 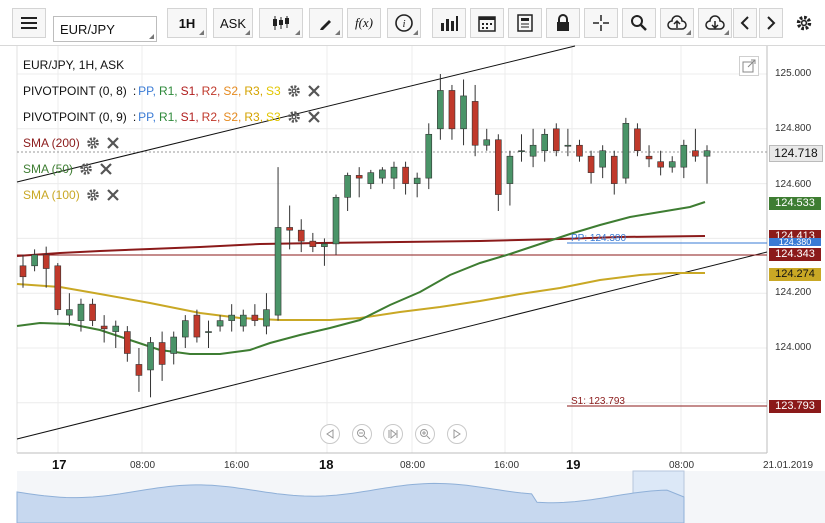 What do you see at coordinates (350, 502) in the screenshot?
I see `navigator-series` at bounding box center [350, 502].